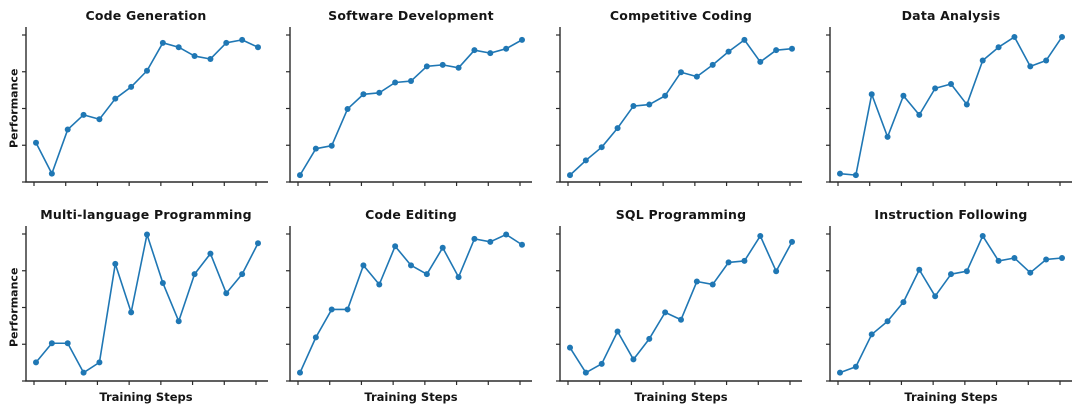  Describe the element at coordinates (146, 214) in the screenshot. I see `subplot-title: Multi-language Programming` at that location.